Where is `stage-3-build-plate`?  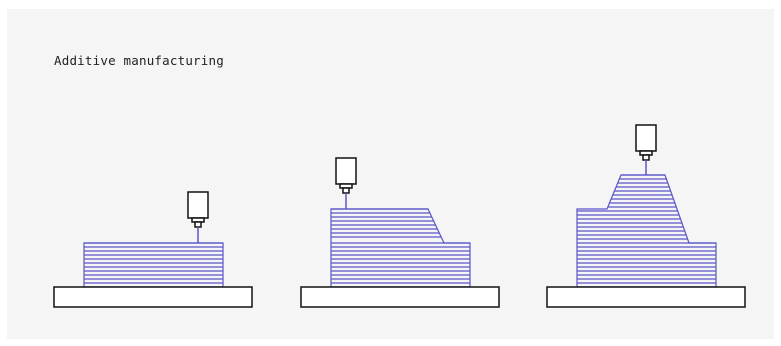
stage-3-build-plate is located at coordinates (646, 297).